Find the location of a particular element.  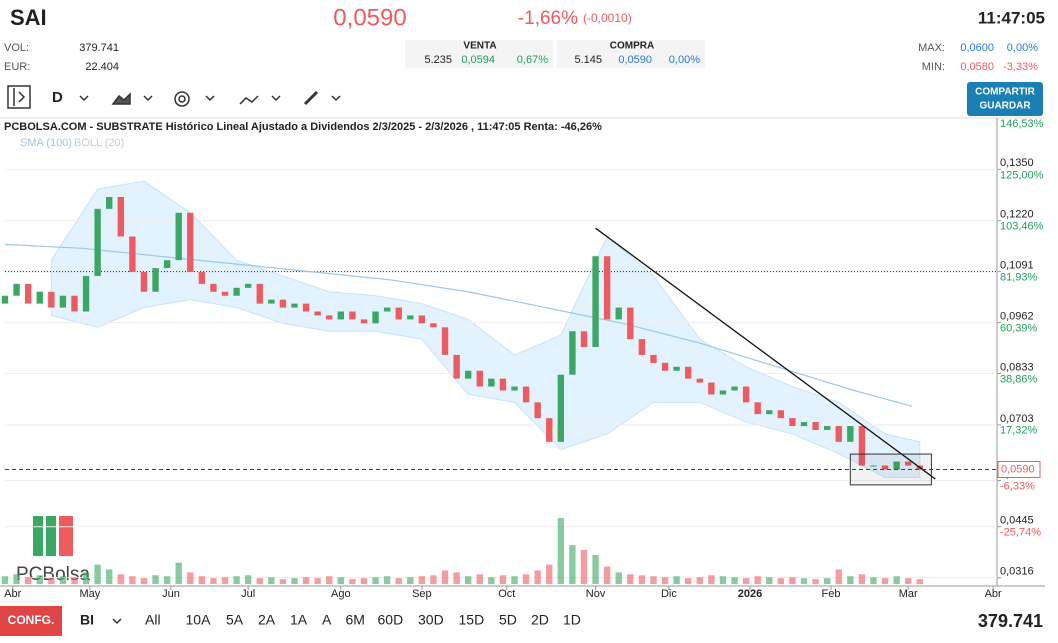

toolbar is located at coordinates (174, 97).